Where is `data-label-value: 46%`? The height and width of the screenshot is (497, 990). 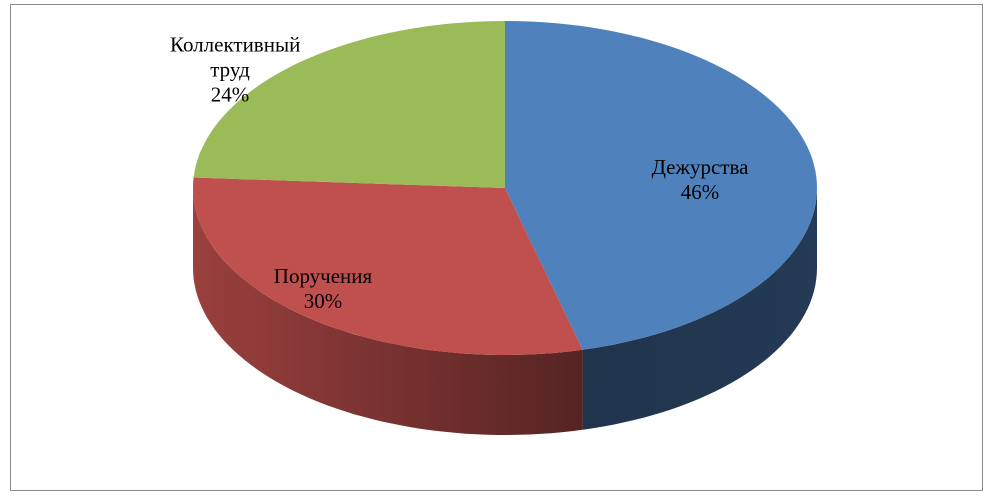
data-label-value: 46% is located at coordinates (700, 192).